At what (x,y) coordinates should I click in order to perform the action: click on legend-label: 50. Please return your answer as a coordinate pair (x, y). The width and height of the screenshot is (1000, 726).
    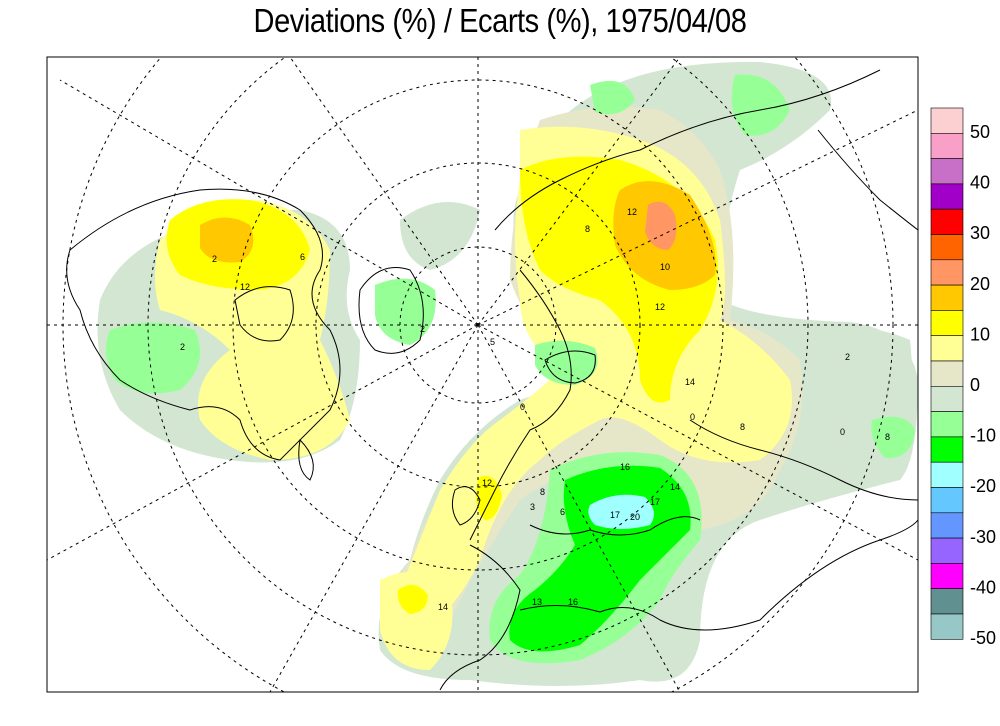
    Looking at the image, I should click on (980, 132).